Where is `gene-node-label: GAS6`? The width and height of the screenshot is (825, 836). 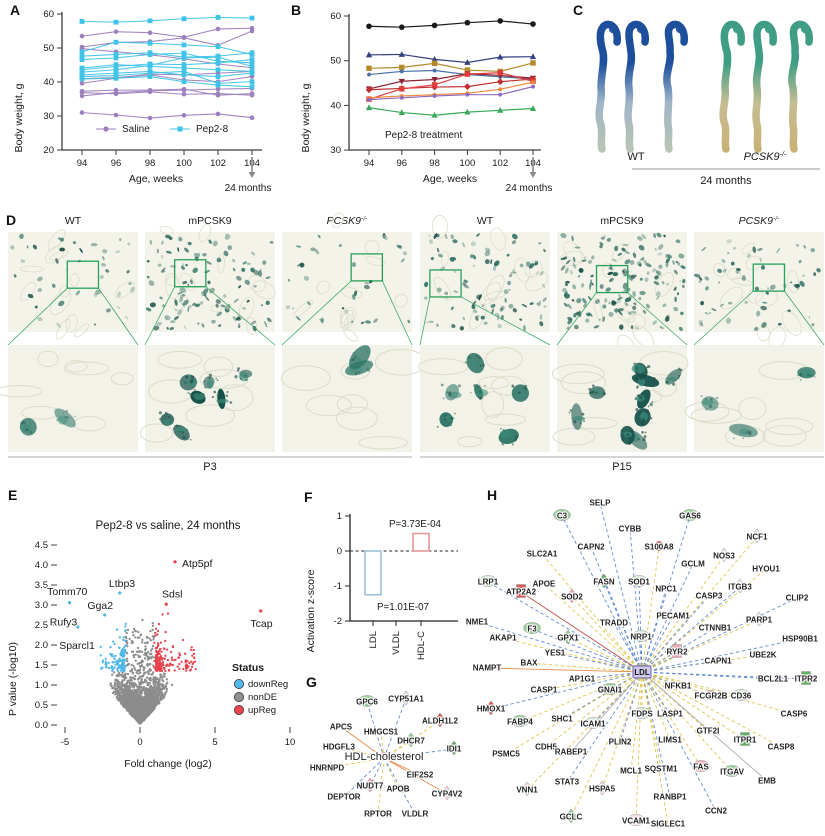
gene-node-label: GAS6 is located at coordinates (690, 516).